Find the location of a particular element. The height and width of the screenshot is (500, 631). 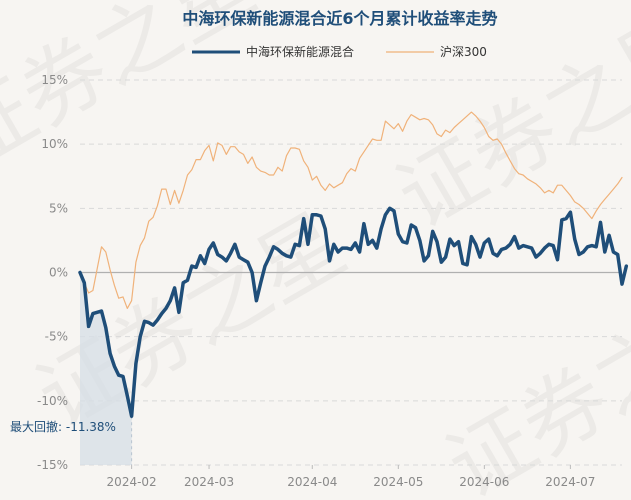

legend-label-fund: 中海环保新能源混合 is located at coordinates (300, 51).